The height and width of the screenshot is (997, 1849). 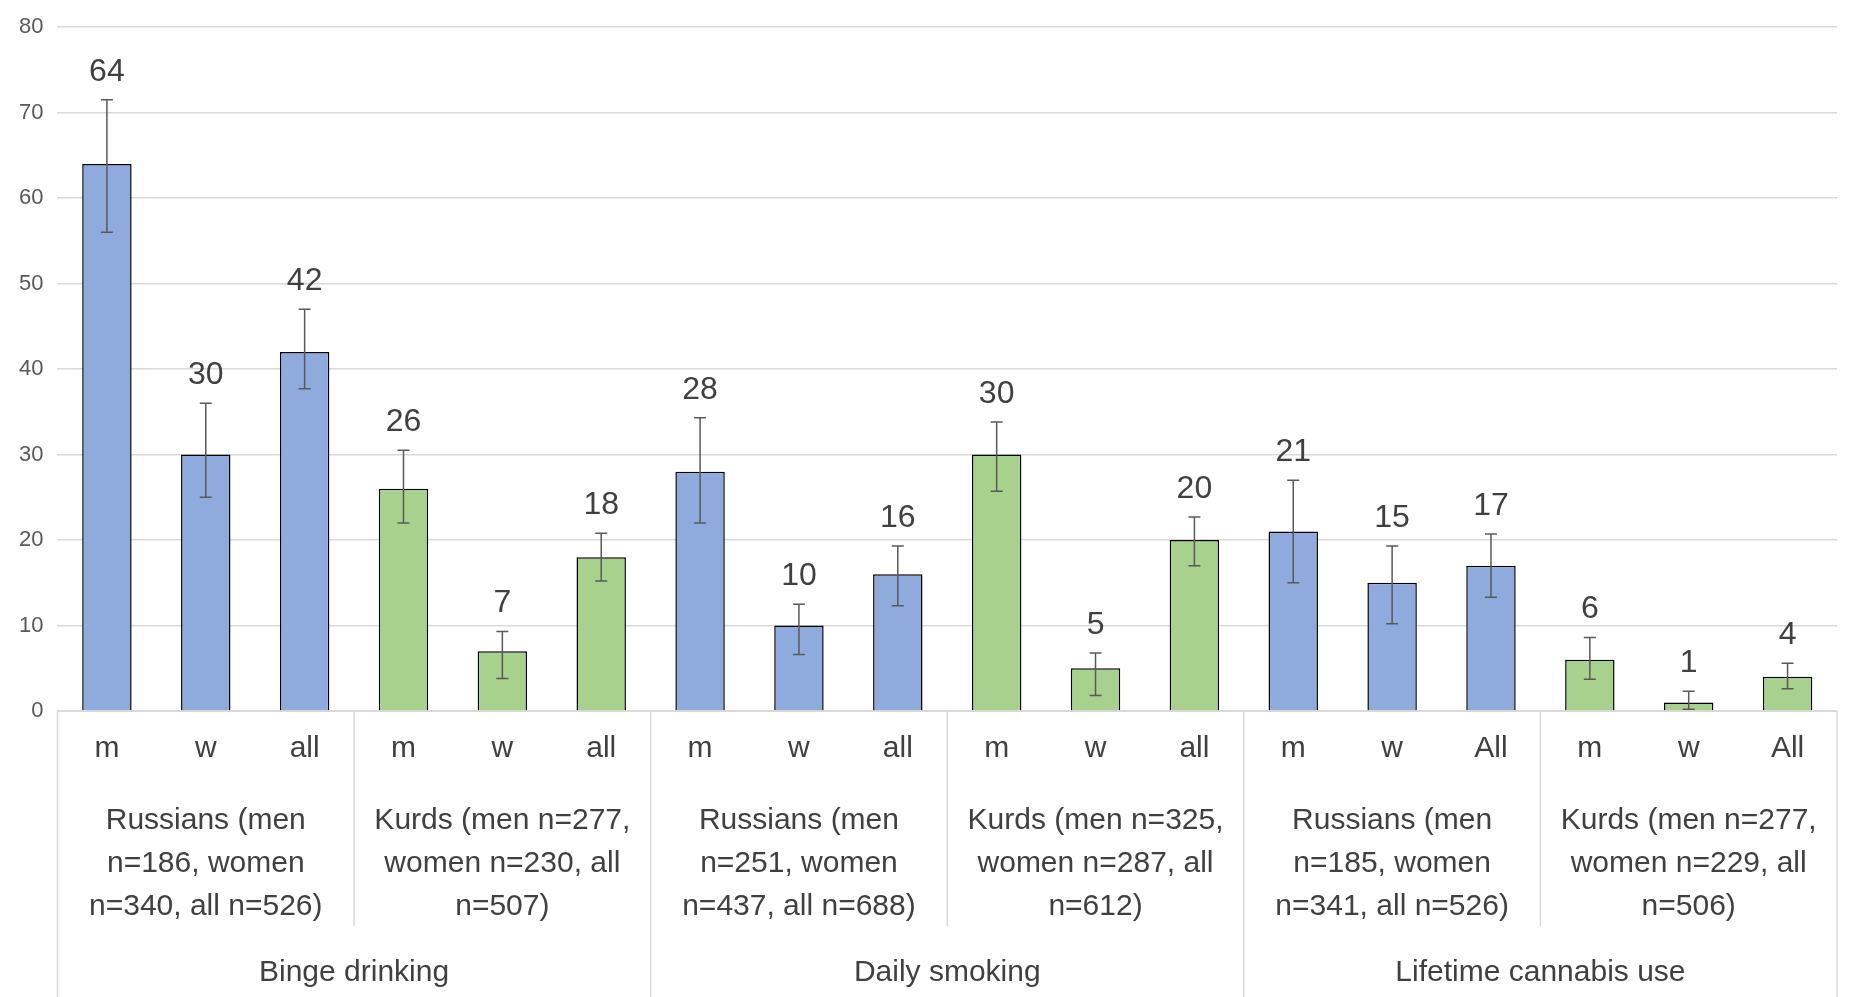 I want to click on text: Russians (men n=185, women n=341, all n=526), so click(x=1392, y=862).